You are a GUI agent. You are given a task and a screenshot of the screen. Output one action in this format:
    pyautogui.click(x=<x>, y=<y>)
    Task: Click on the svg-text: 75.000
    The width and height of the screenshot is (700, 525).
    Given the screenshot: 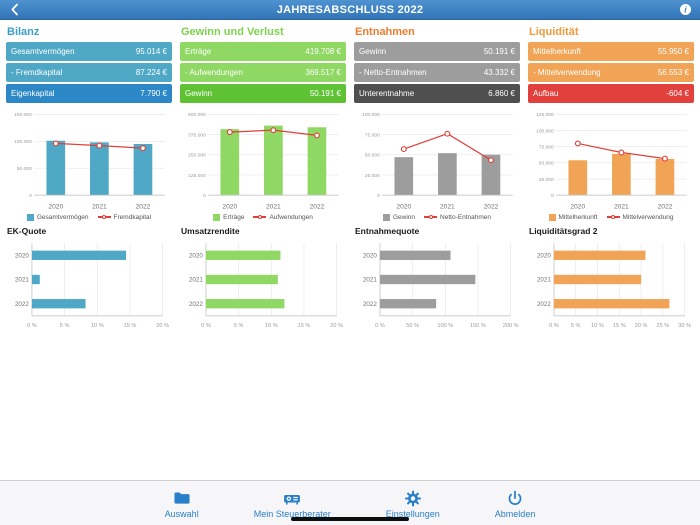 What is the action you would take?
    pyautogui.click(x=372, y=135)
    